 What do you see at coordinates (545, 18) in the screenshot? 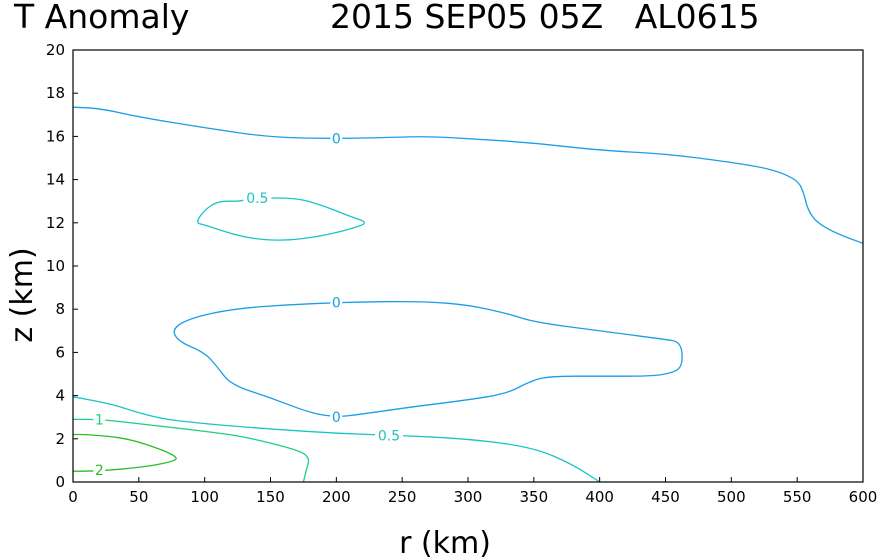
I see `chart-title-right: 2015 SEP05 05Z AL0615` at bounding box center [545, 18].